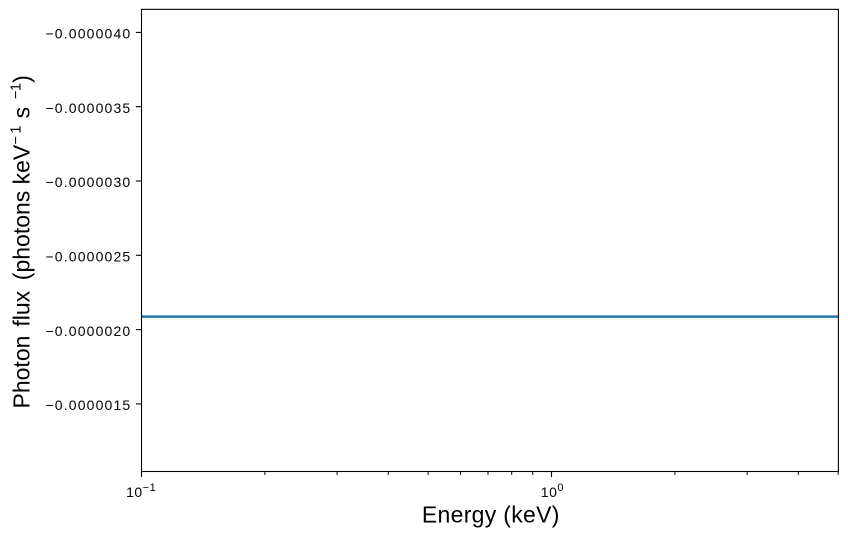 This screenshot has width=848, height=535. What do you see at coordinates (88, 331) in the screenshot?
I see `svg-text: −0.0000020` at bounding box center [88, 331].